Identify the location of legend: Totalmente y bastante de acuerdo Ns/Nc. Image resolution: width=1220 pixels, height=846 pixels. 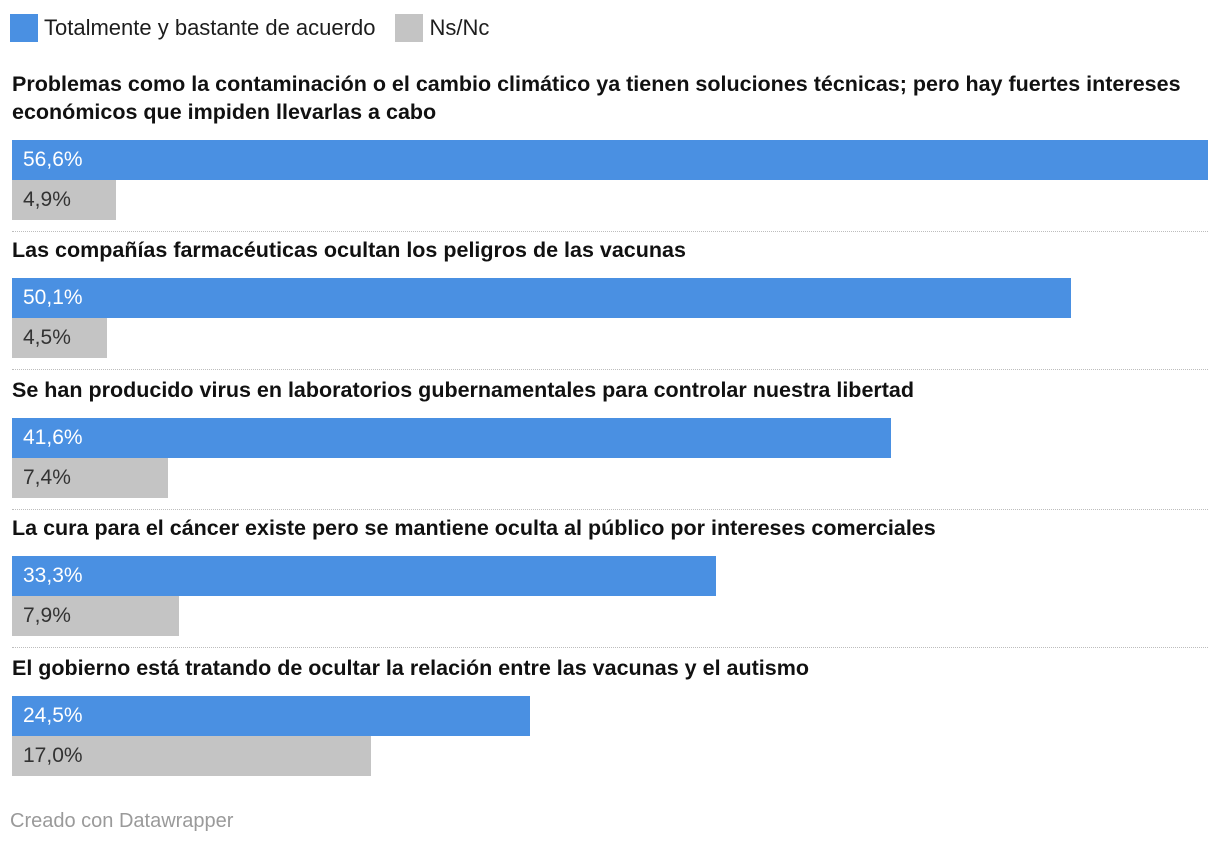
(259, 28).